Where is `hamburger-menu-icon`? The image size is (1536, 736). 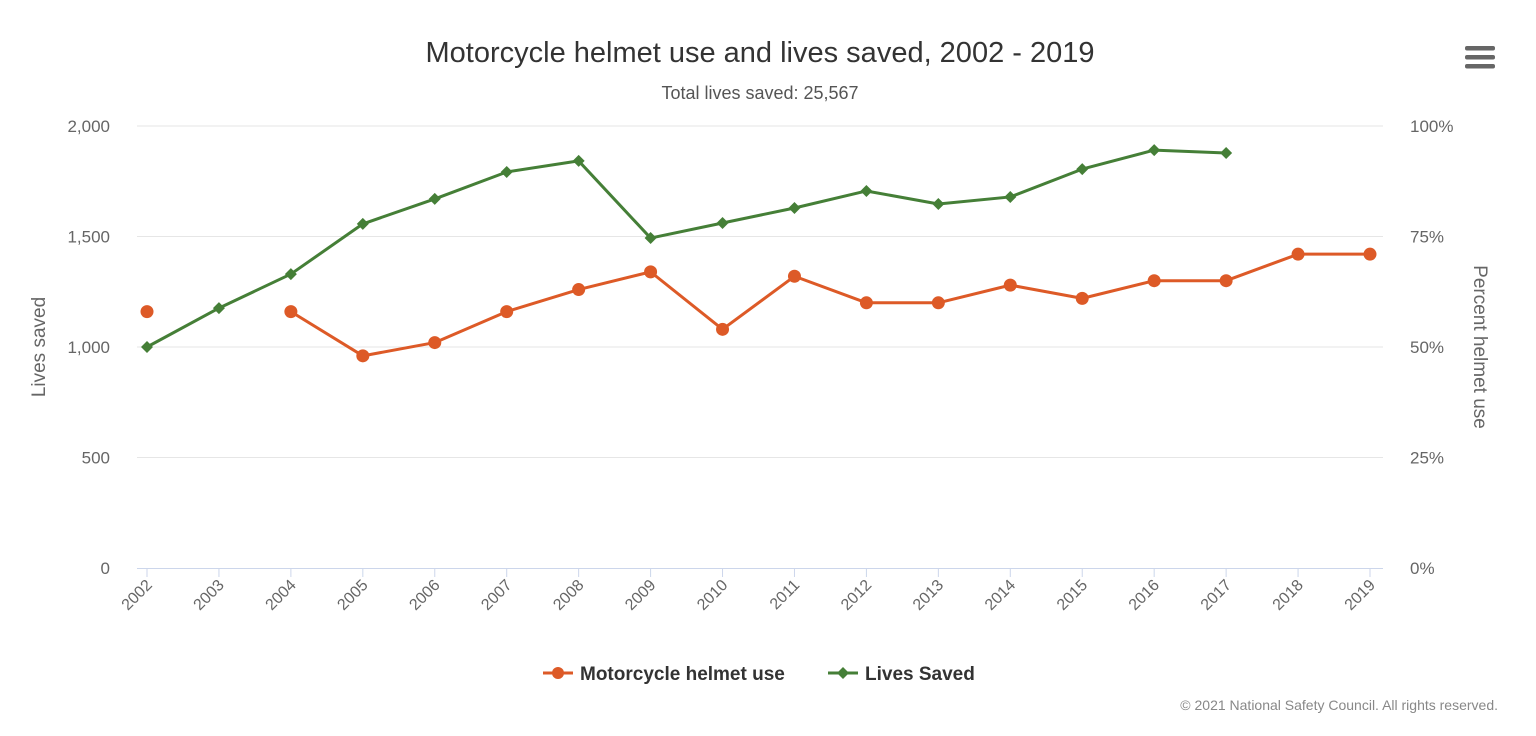
hamburger-menu-icon is located at coordinates (1480, 57).